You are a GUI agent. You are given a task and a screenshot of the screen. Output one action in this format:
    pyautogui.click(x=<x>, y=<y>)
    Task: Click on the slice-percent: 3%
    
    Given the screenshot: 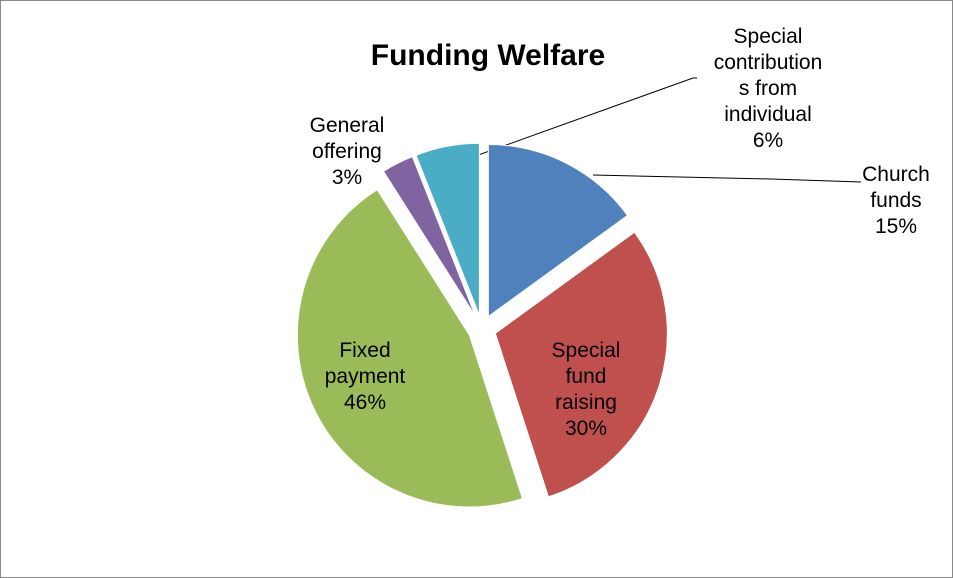 What is the action you would take?
    pyautogui.click(x=347, y=177)
    